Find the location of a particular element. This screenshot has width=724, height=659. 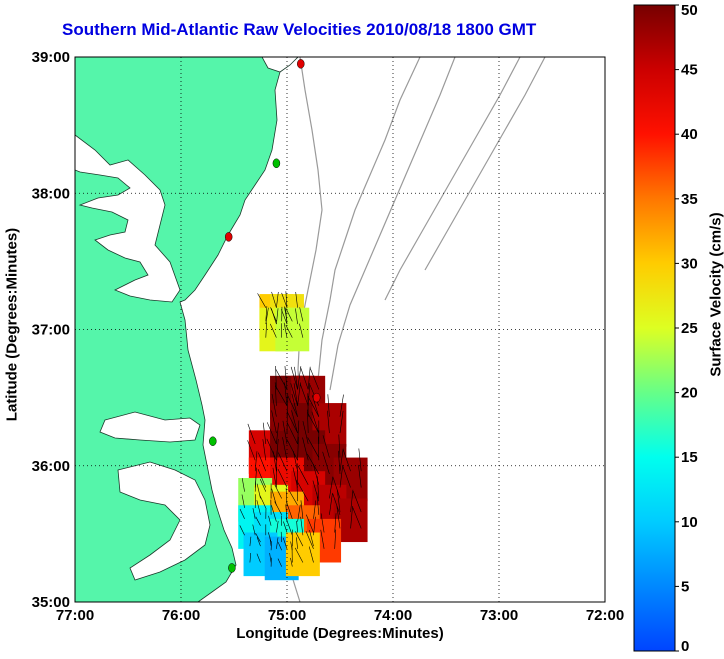

colorbar-tick-label: 40 is located at coordinates (689, 134).